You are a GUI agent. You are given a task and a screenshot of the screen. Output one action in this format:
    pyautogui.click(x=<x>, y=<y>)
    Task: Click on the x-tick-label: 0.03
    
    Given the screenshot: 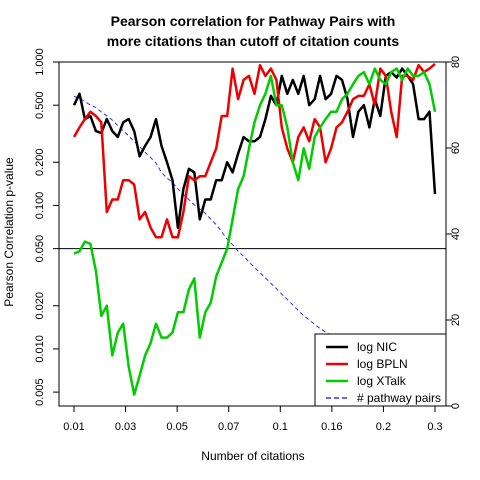 What is the action you would take?
    pyautogui.click(x=125, y=427)
    